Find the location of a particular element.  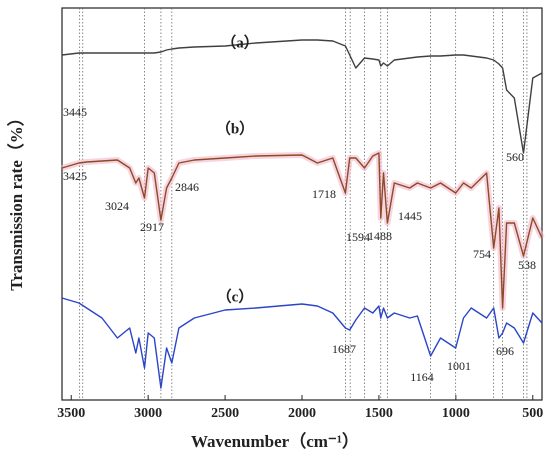

x-tick-label: 2000 is located at coordinates (302, 413).